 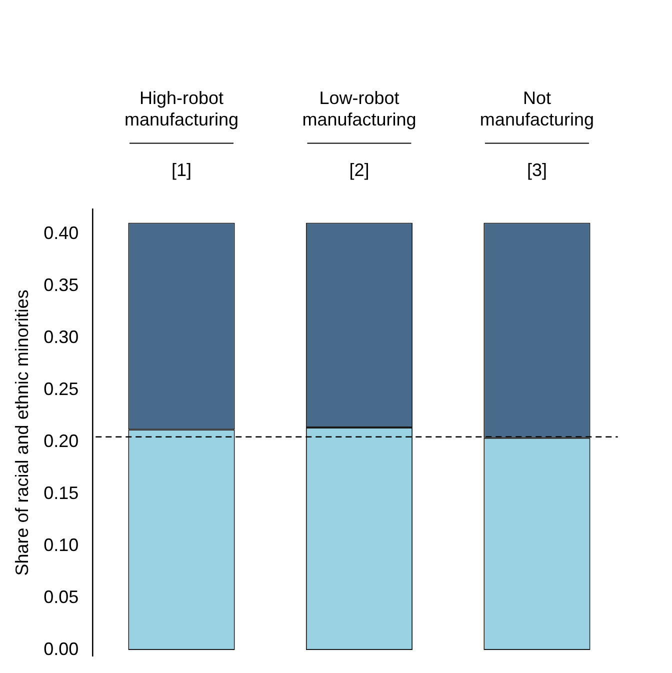 What do you see at coordinates (22, 433) in the screenshot?
I see `y-axis-title: Share of racial and ethnic minorities` at bounding box center [22, 433].